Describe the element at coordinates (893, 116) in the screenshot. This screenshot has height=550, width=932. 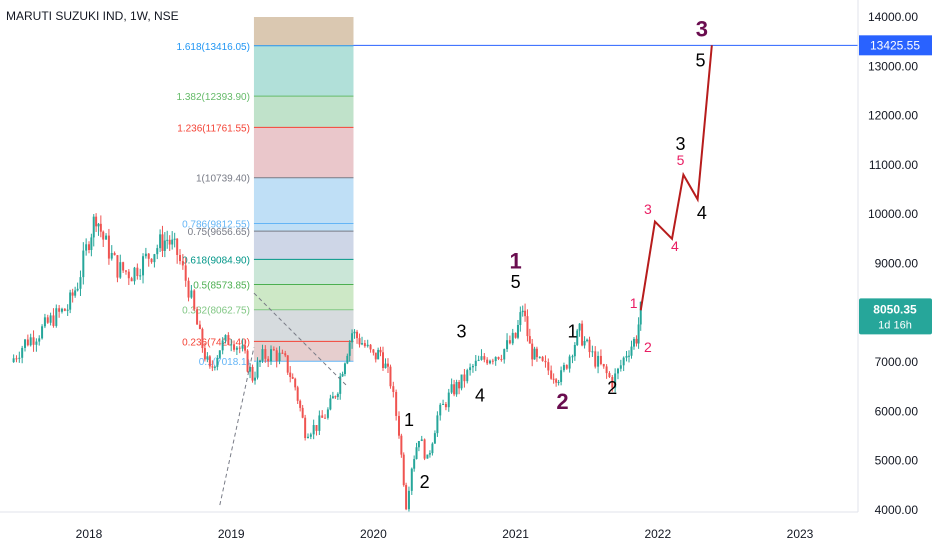
I see `price-axis-tick-label: 12000.00` at that location.